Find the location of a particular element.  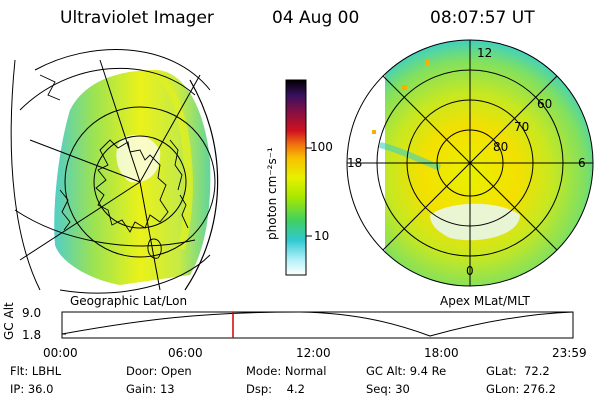

info-glat: GLat: 72.2 is located at coordinates (518, 371).